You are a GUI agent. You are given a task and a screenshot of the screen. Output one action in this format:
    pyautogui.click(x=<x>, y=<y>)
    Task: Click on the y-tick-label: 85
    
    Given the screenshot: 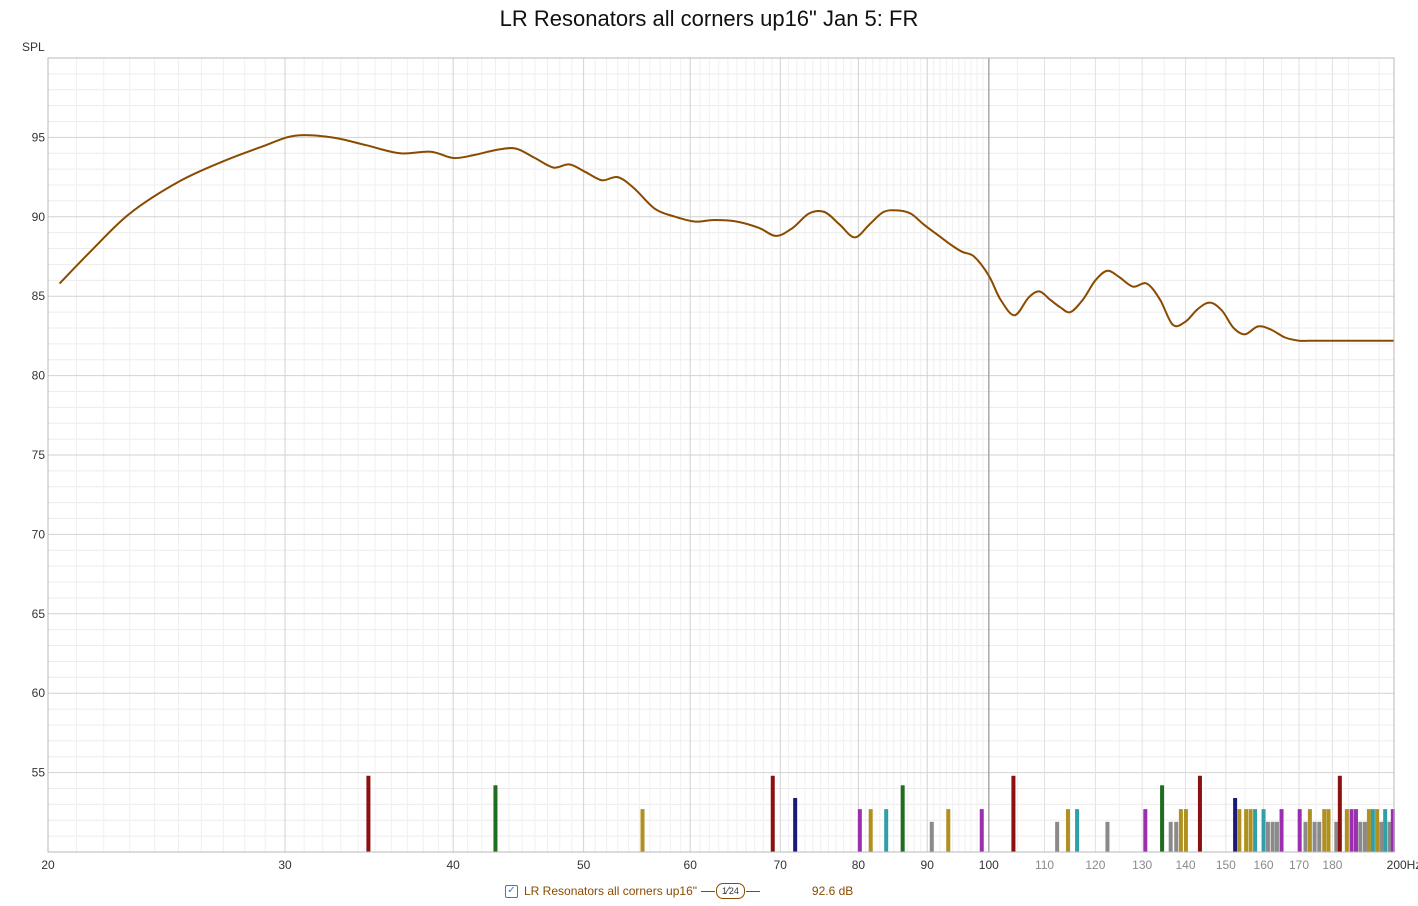 What is the action you would take?
    pyautogui.click(x=39, y=296)
    